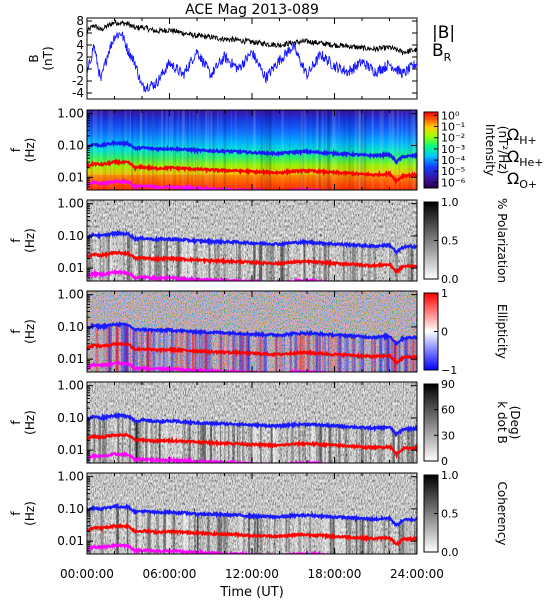  What do you see at coordinates (450, 279) in the screenshot?
I see `polarization-colorbar-tick-label: 0.0` at bounding box center [450, 279].